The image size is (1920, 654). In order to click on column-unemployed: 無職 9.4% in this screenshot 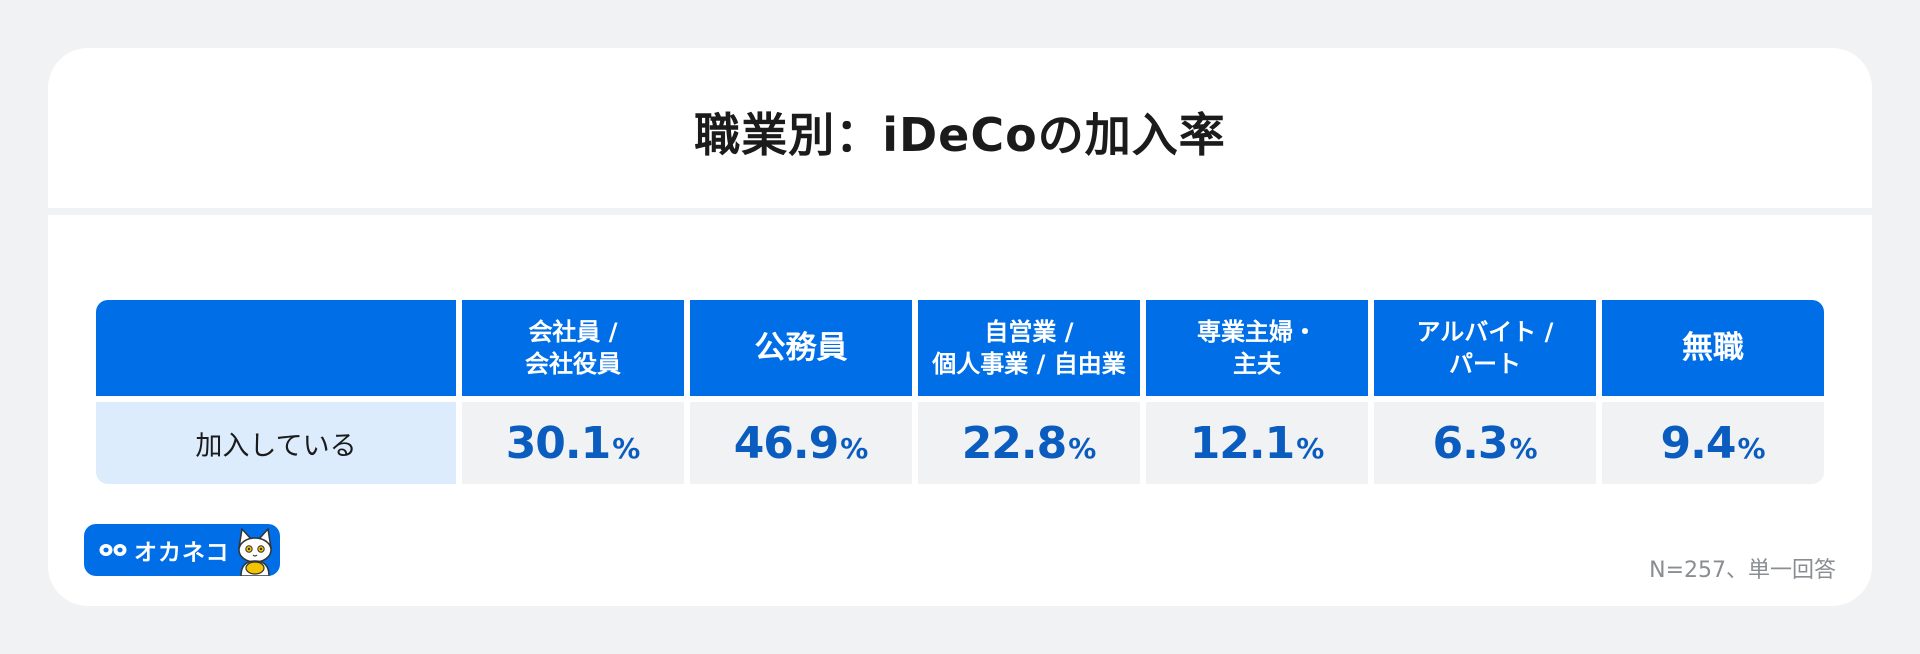, I will do `click(1713, 392)`.